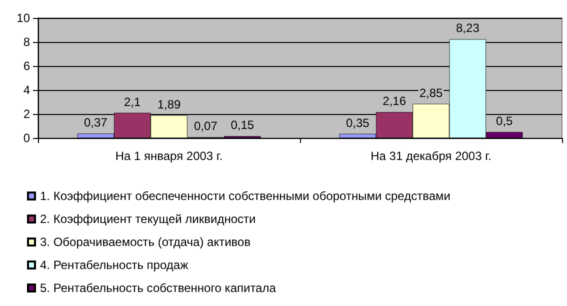 Image resolution: width=567 pixels, height=306 pixels. Describe the element at coordinates (245, 196) in the screenshot. I see `legend-label: 1. Коэффициент обеспеченности собственными оборотными средствами` at that location.